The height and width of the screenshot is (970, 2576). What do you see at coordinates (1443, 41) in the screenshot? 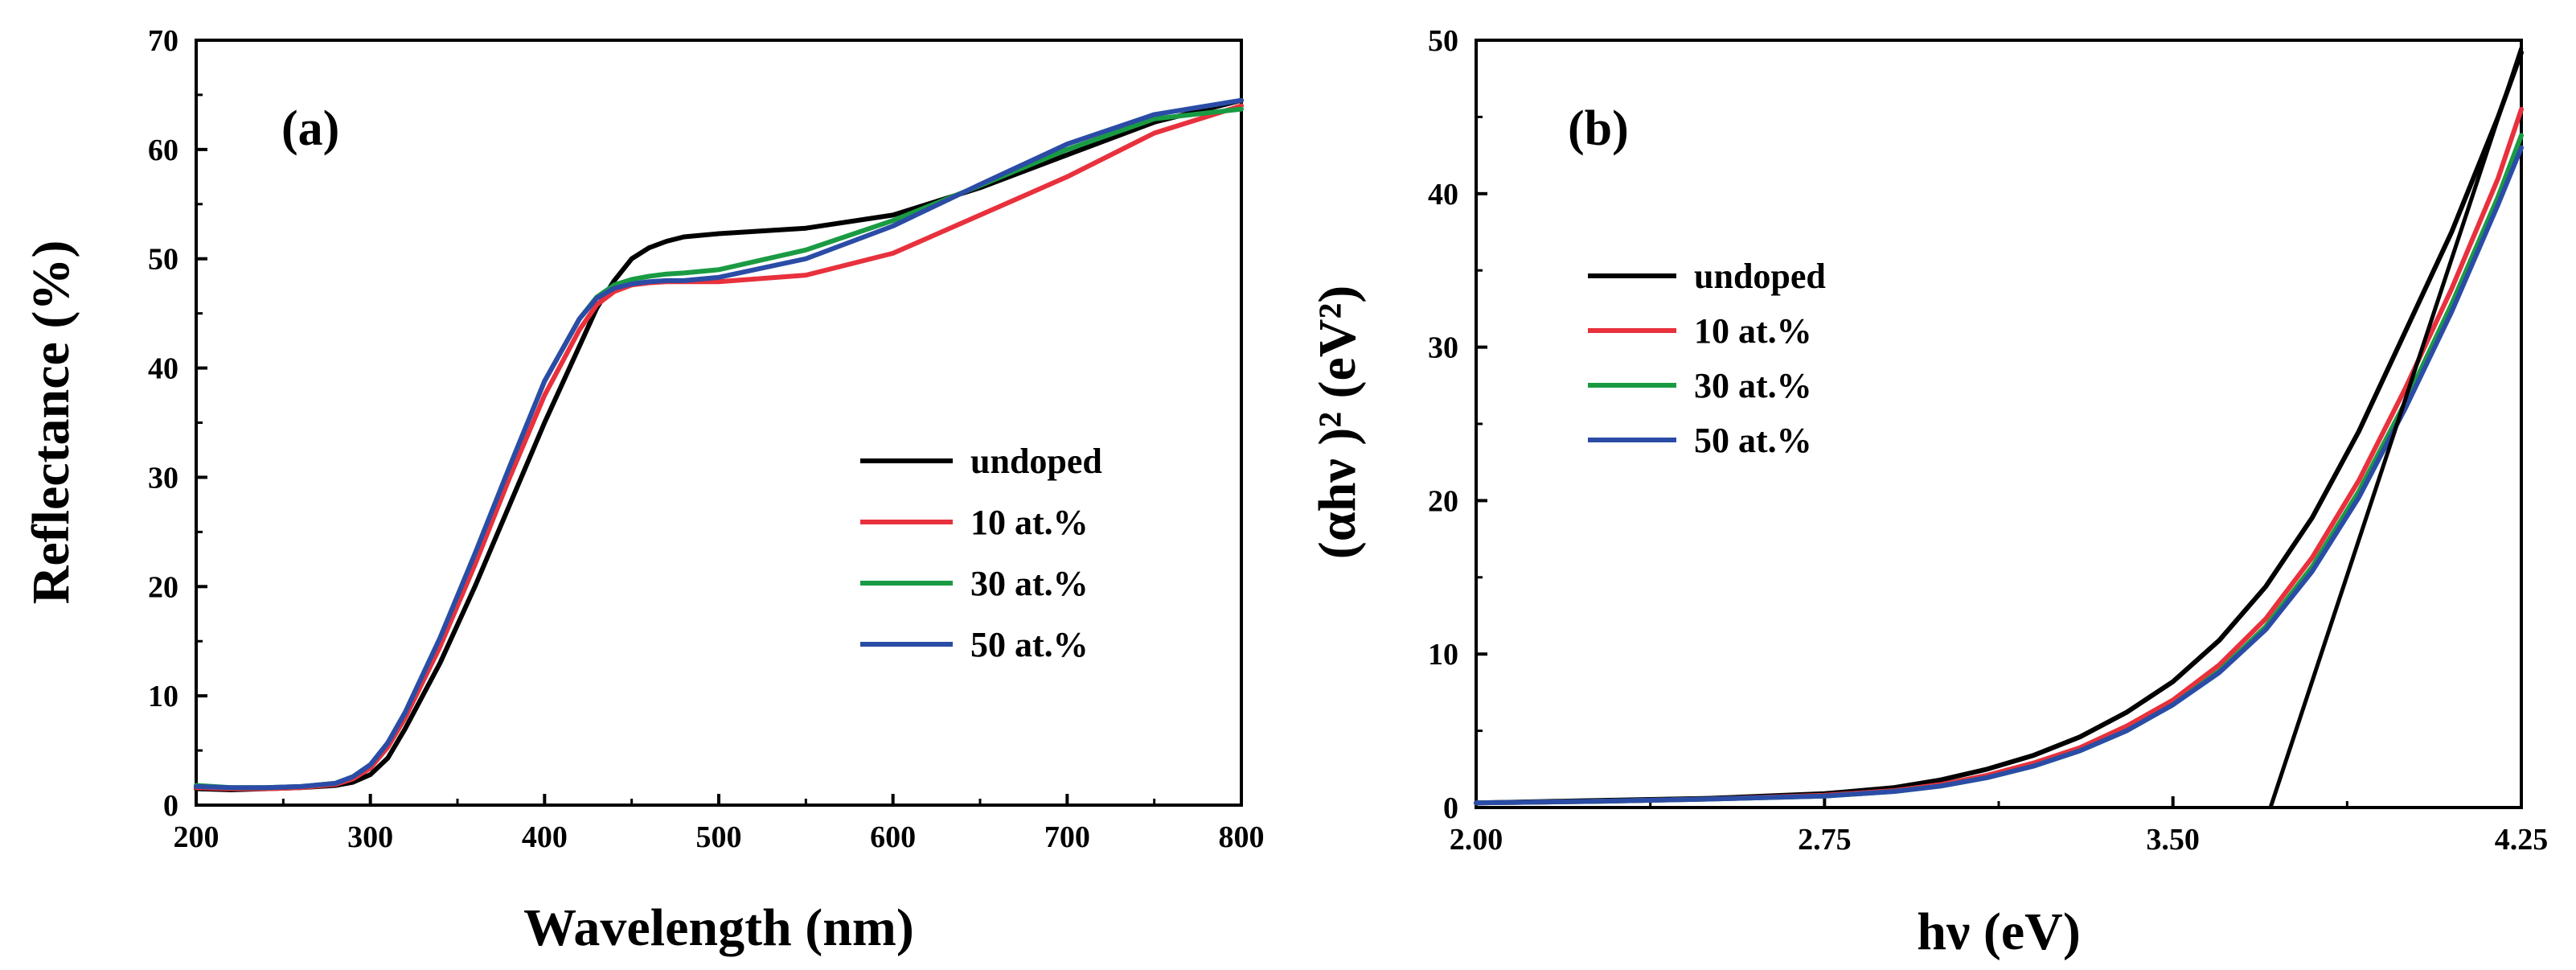
I see `panel-b-y-tick-label: 50` at bounding box center [1443, 41].